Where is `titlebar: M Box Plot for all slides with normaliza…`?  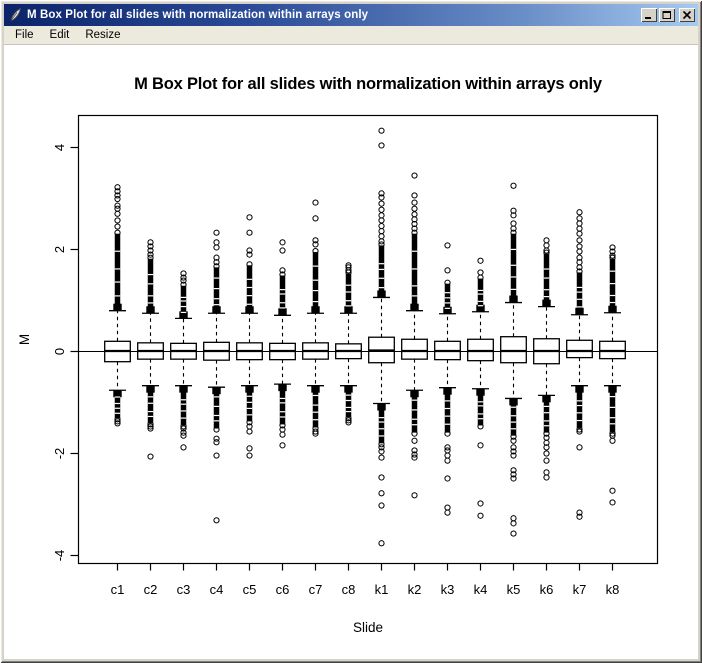
titlebar: M Box Plot for all slides with normaliza… is located at coordinates (351, 15).